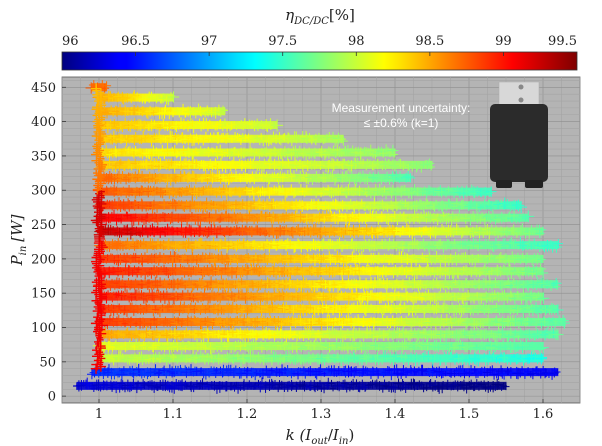 Image resolution: width=602 pixels, height=446 pixels. What do you see at coordinates (344, 441) in the screenshot?
I see `x-axis-label-sub2: in` at bounding box center [344, 441].